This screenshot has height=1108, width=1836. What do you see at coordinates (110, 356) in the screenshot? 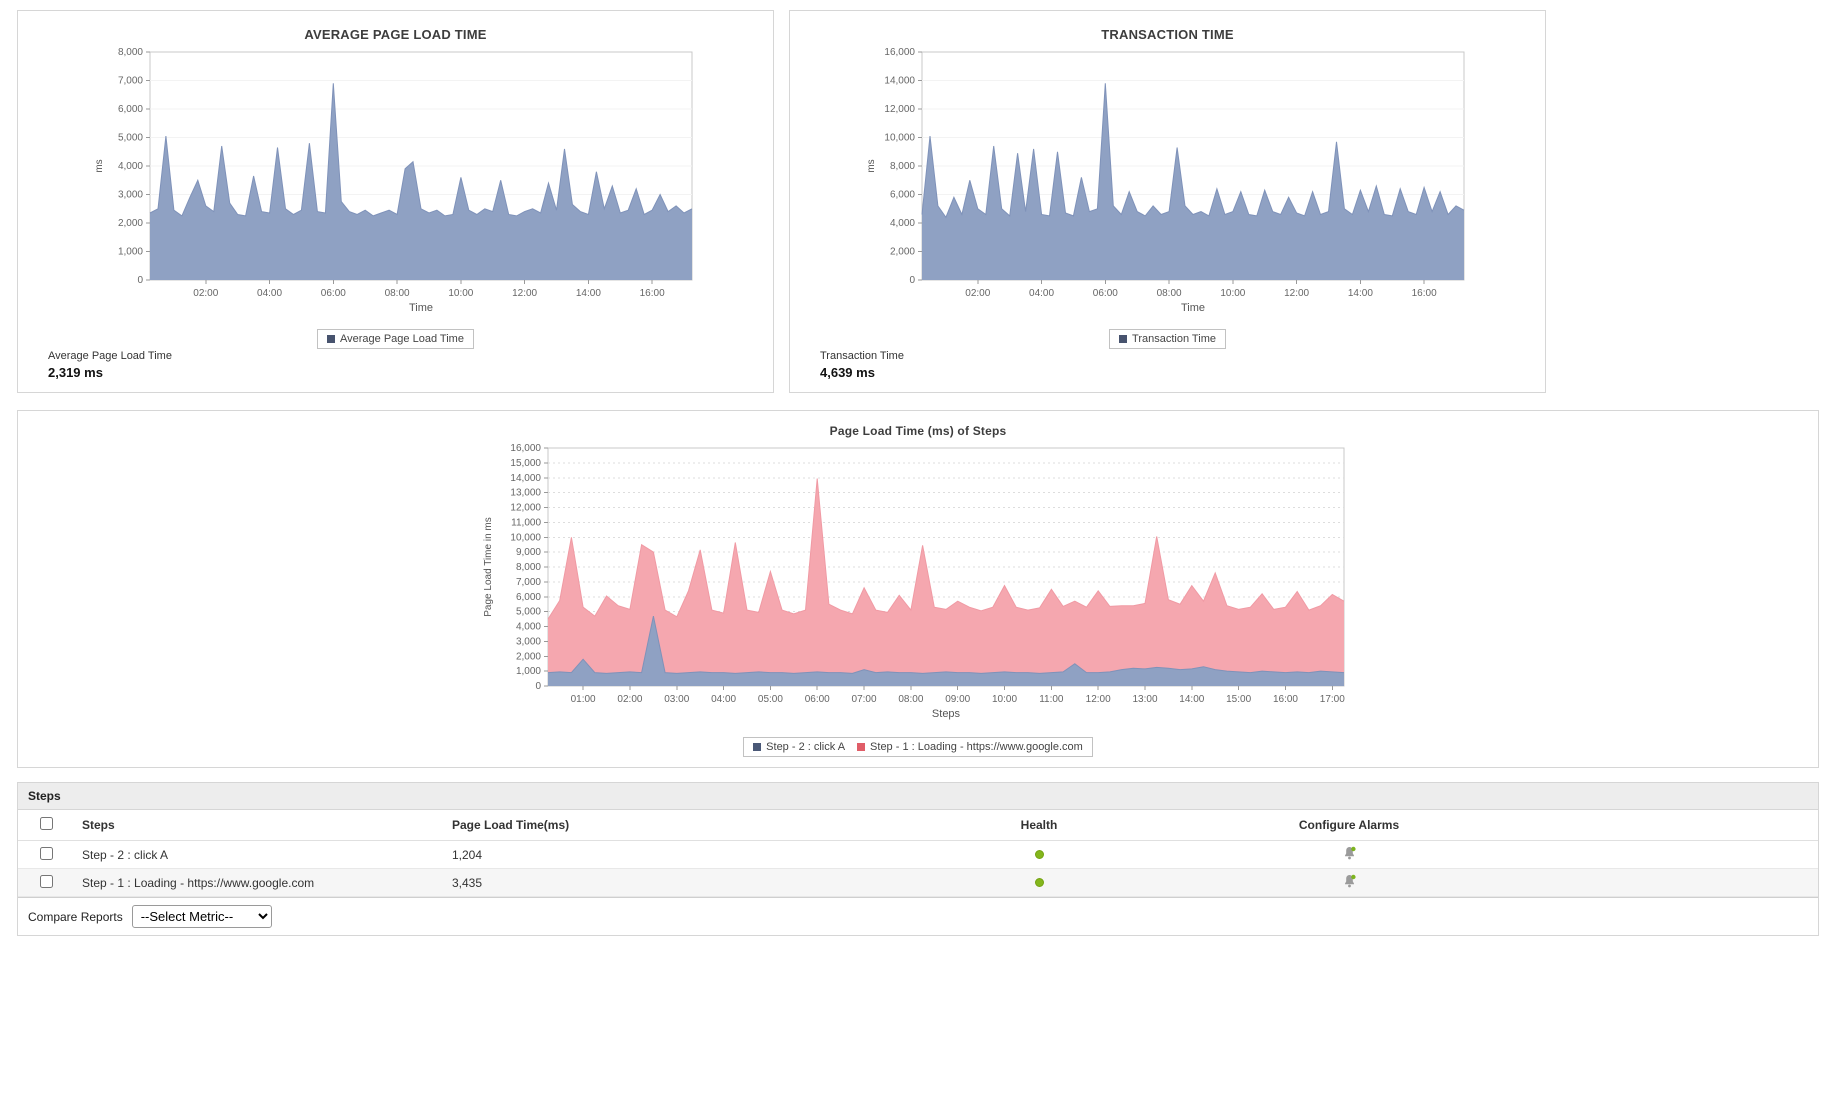
I see `summary-label: Average Page Load Time` at bounding box center [110, 356].